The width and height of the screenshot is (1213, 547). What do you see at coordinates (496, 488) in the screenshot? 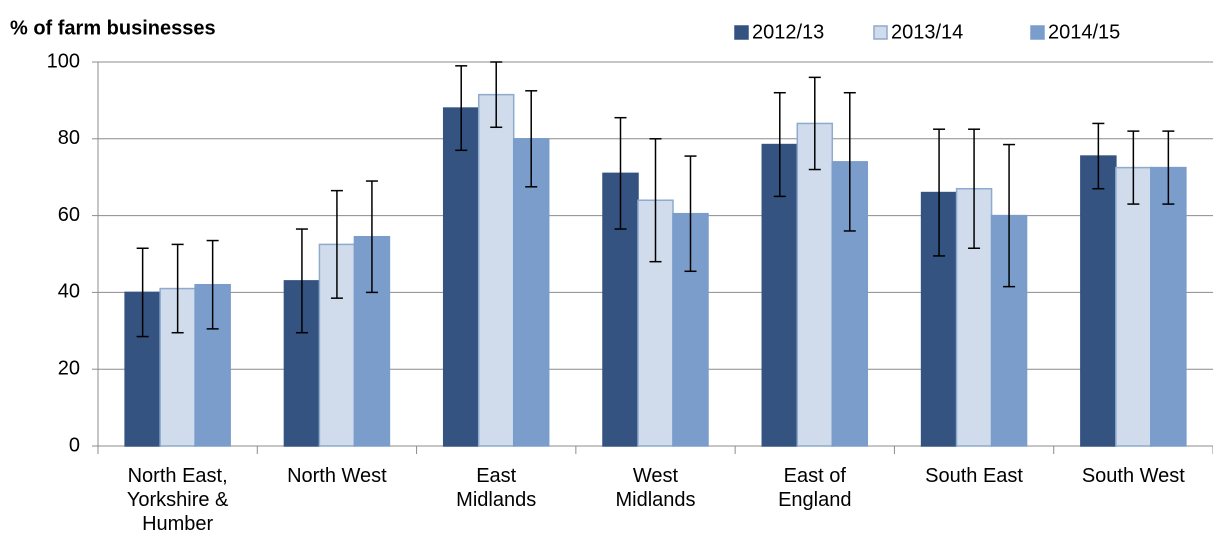
I see `x-tick-label: East Midlands` at bounding box center [496, 488].